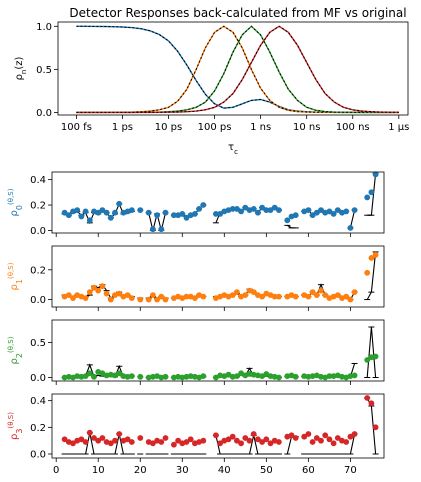 This screenshot has height=482, width=421. What do you see at coordinates (207, 352) in the screenshot?
I see `detector-panel-2: 0.0 0.5` at bounding box center [207, 352].